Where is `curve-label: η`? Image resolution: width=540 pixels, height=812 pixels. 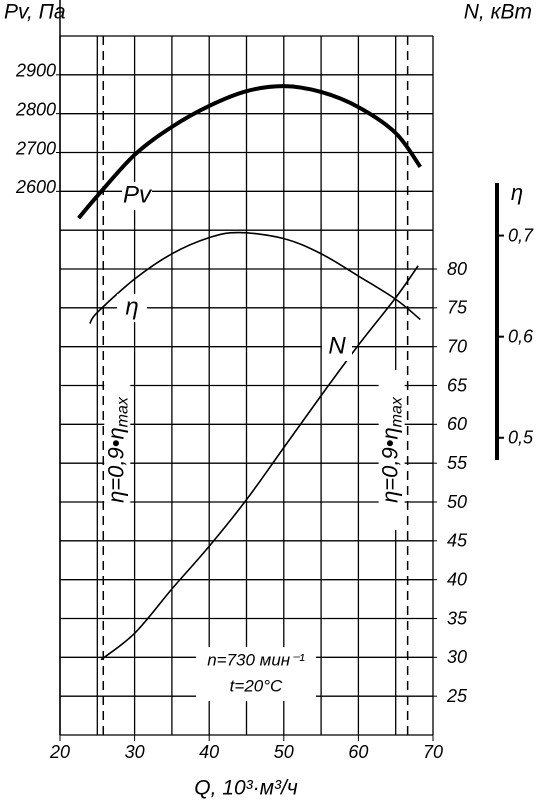
curve-label: η is located at coordinates (131, 306).